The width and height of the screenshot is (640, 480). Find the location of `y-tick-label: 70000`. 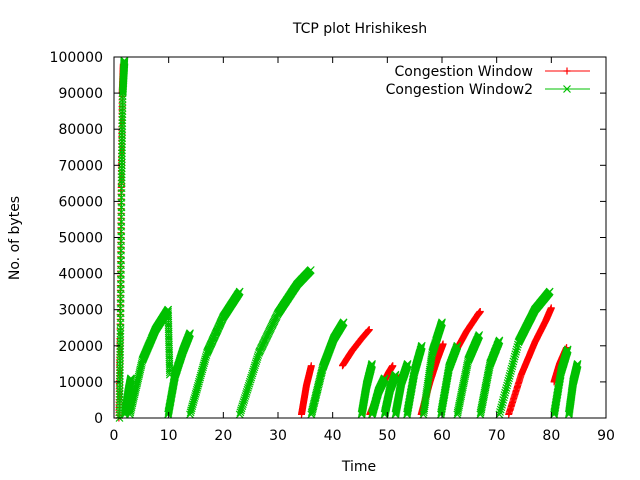

y-tick-label: 70000 is located at coordinates (80, 166).